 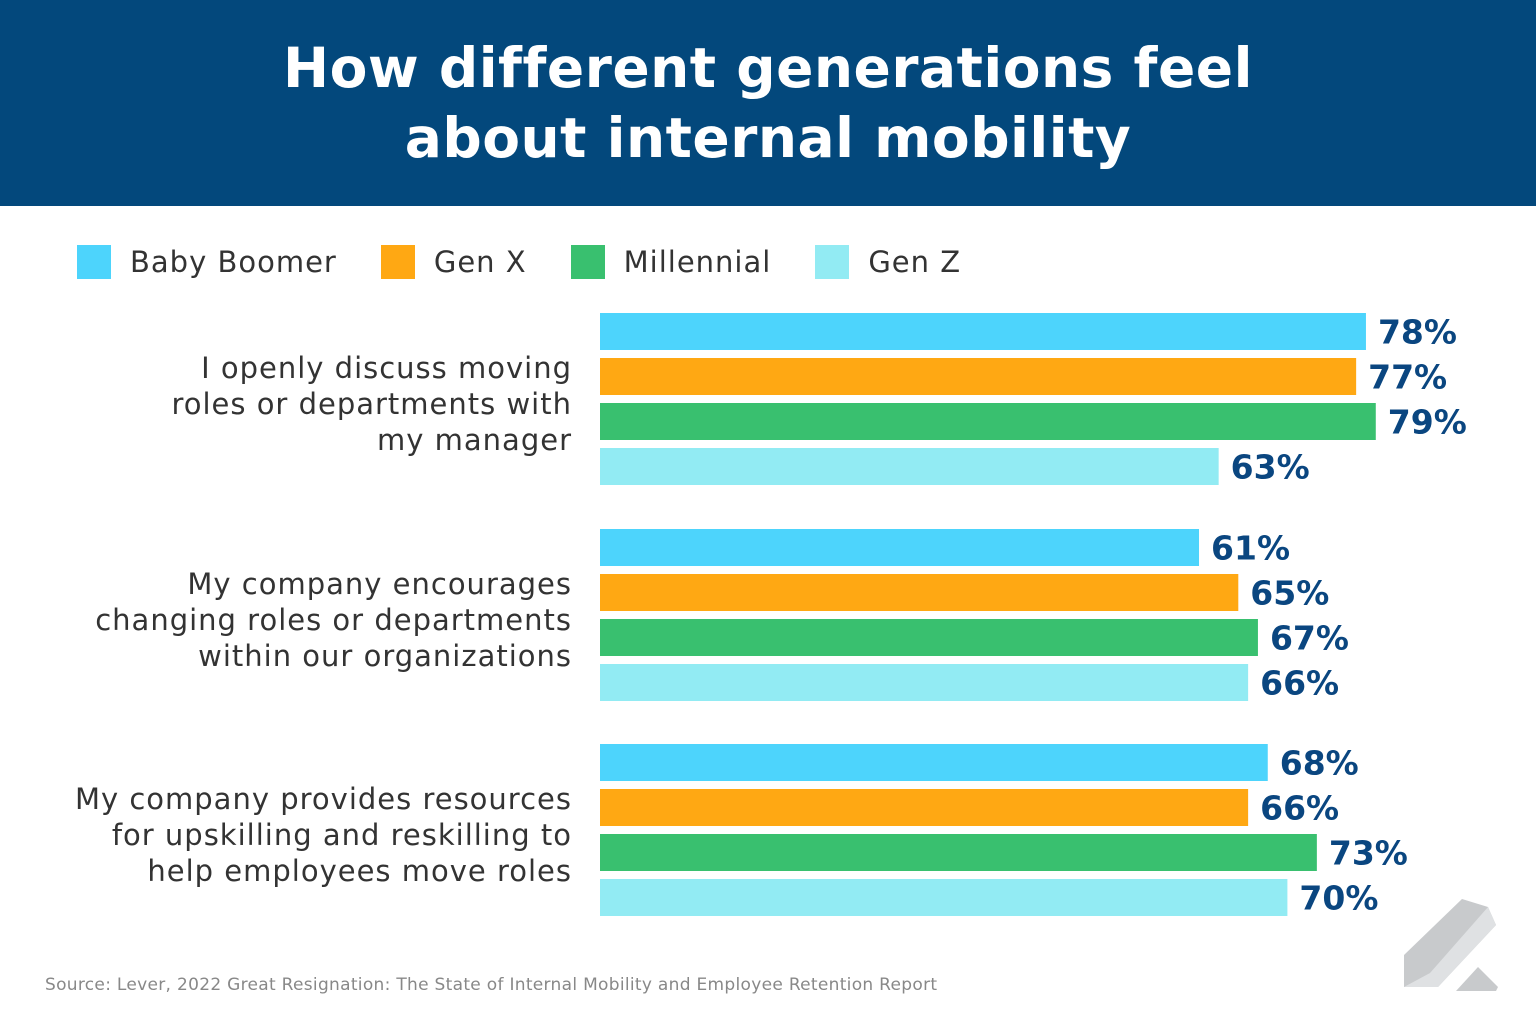 I want to click on data-label: 61%, so click(x=1250, y=548).